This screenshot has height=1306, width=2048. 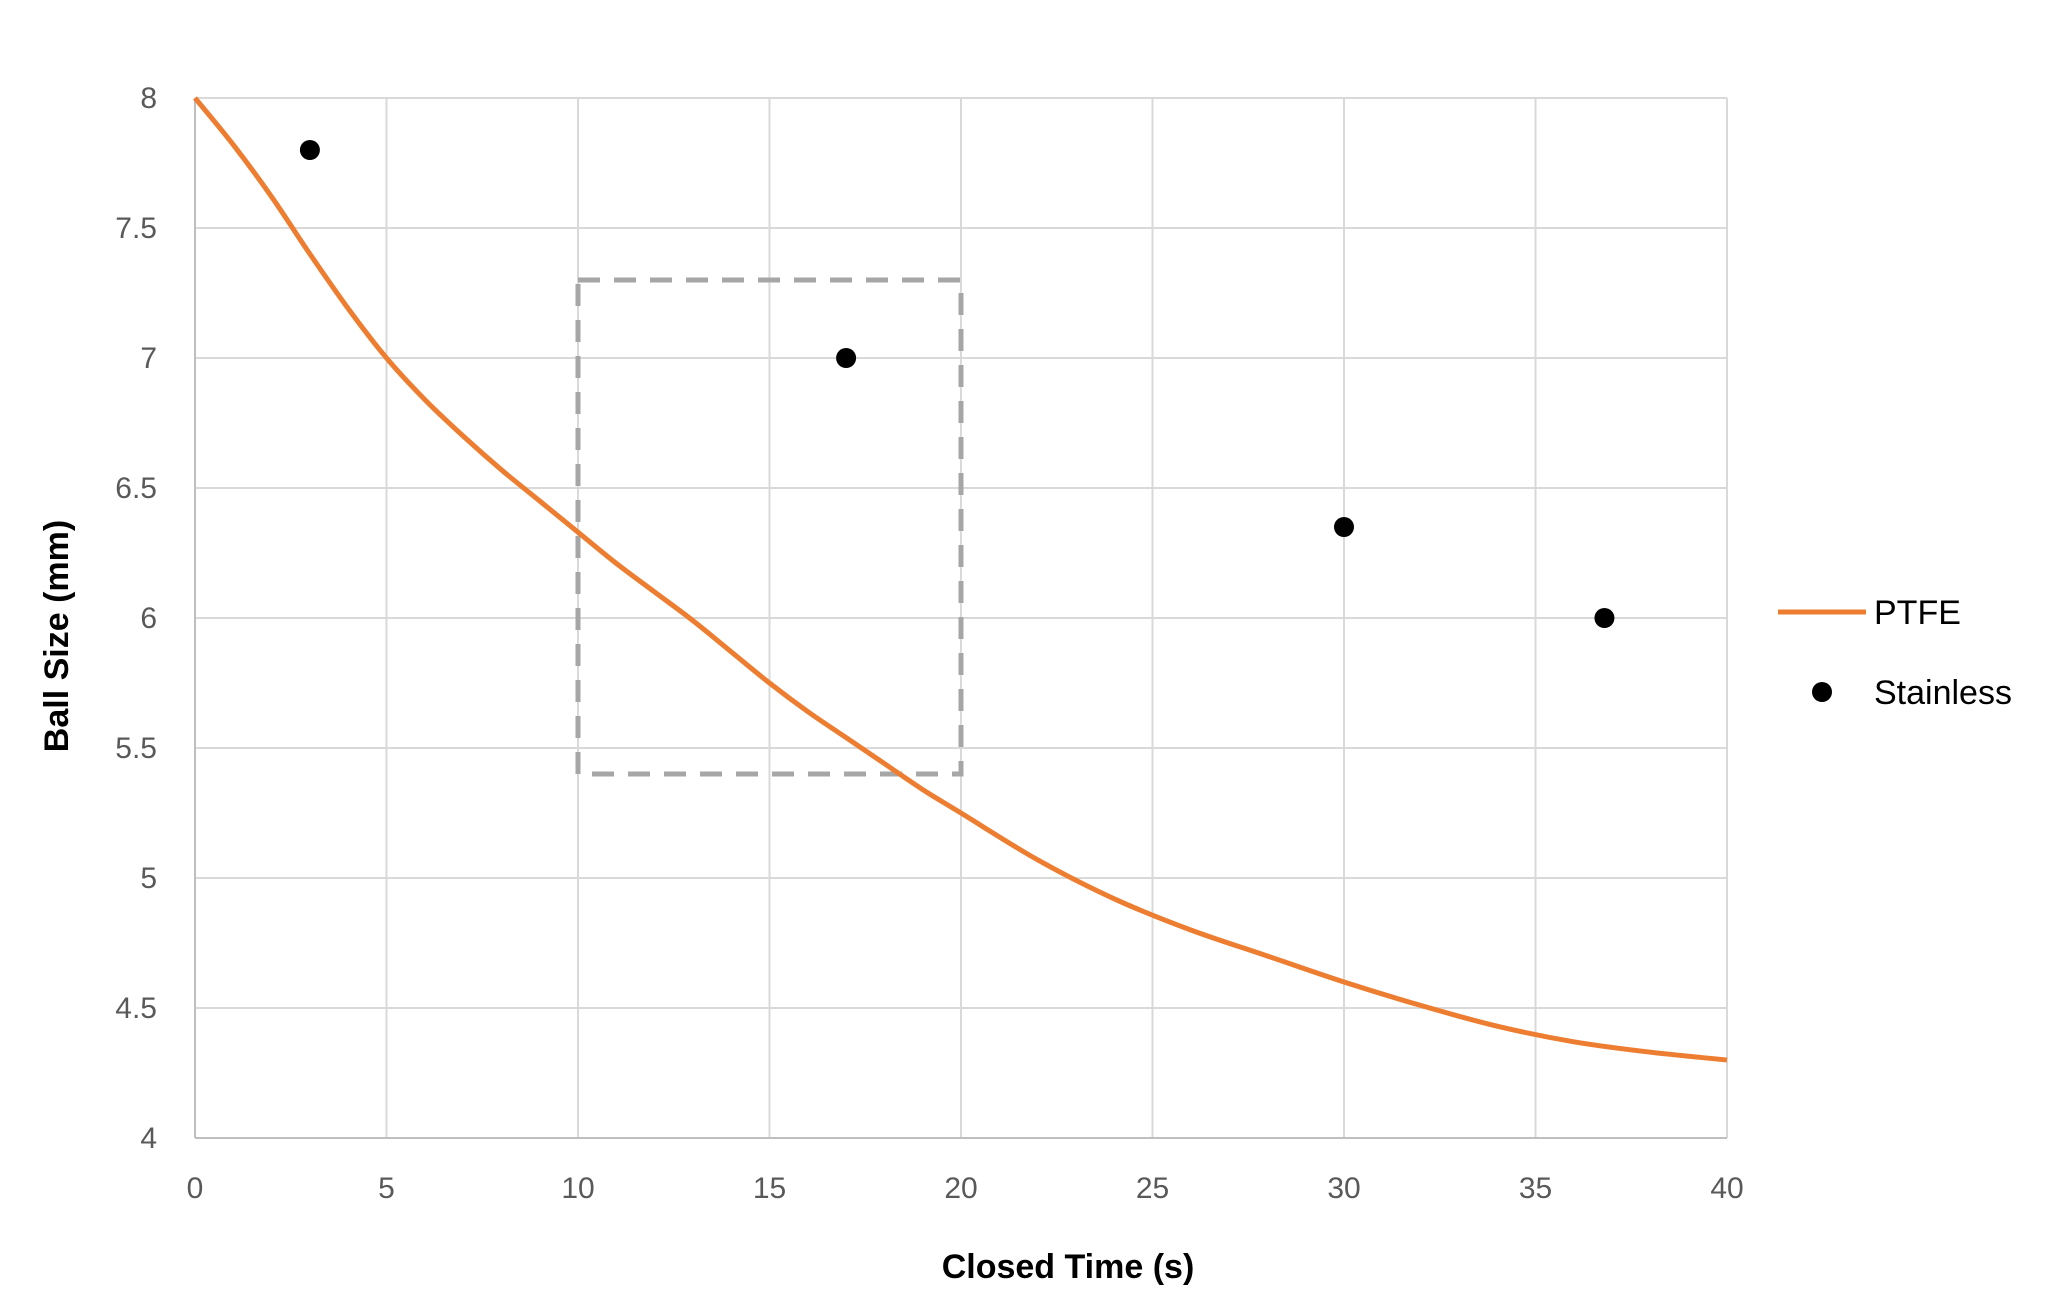 I want to click on y-tick-label: 6.5, so click(x=136, y=488).